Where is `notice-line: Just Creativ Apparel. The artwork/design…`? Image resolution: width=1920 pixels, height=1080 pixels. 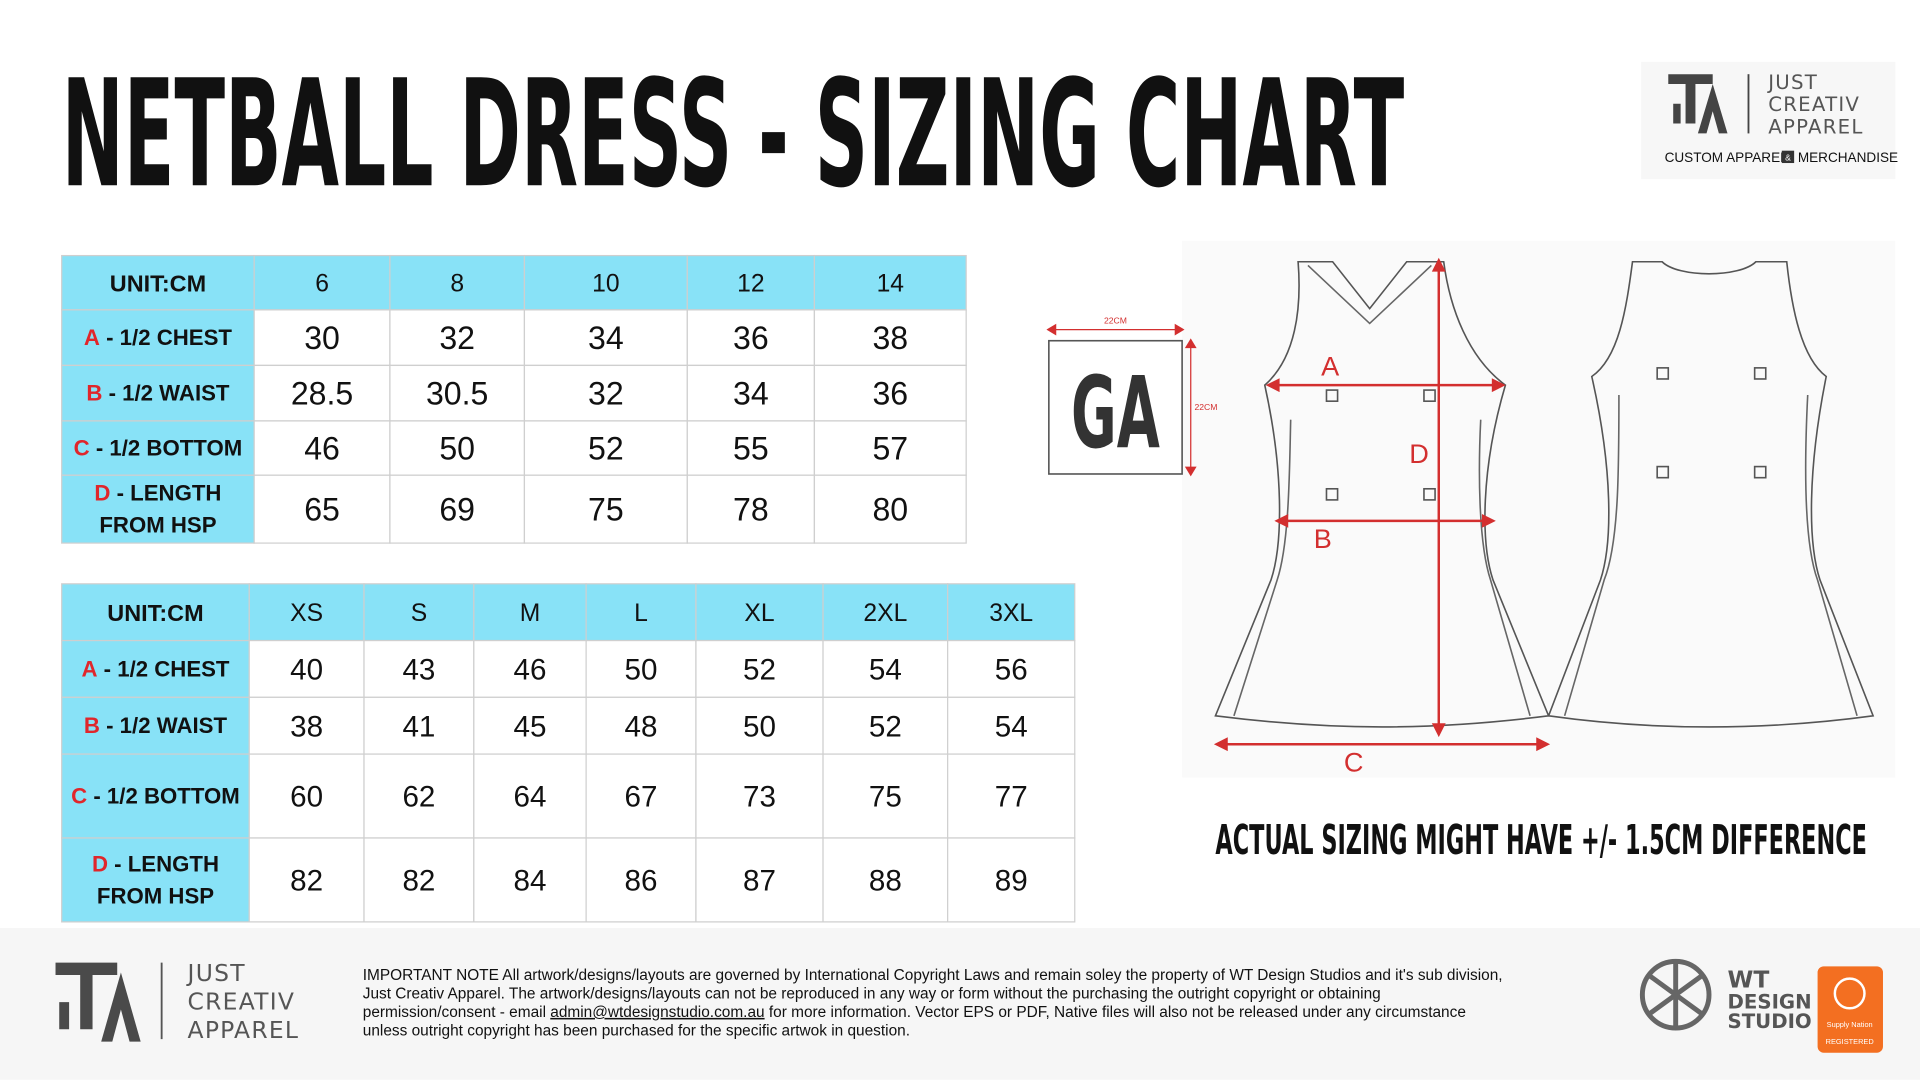 notice-line: Just Creativ Apparel. The artwork/design… is located at coordinates (872, 993).